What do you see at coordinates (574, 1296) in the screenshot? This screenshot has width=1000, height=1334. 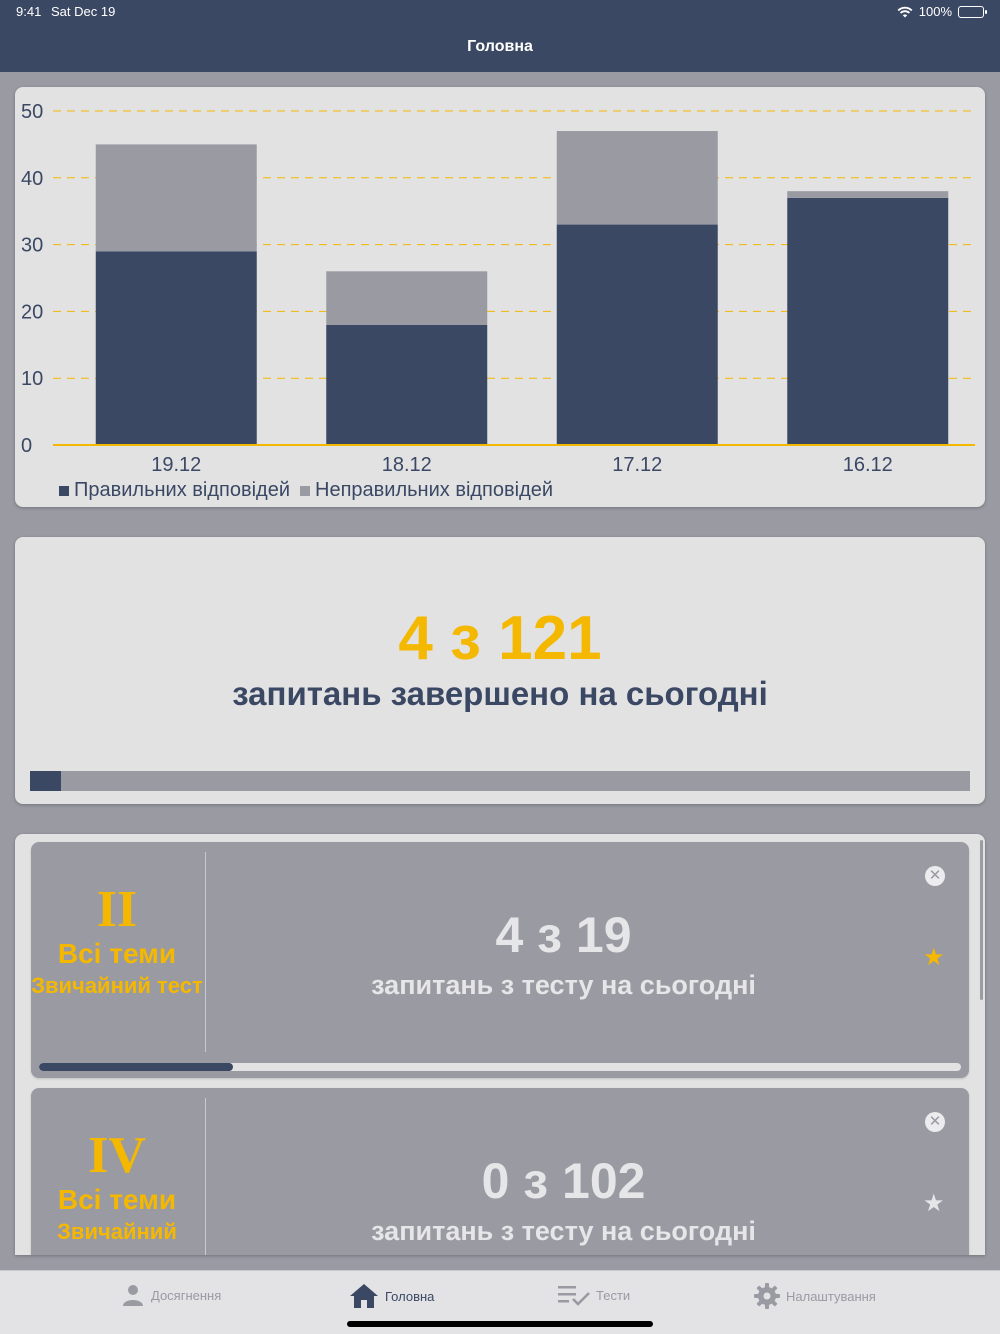 I see `checklist-icon` at bounding box center [574, 1296].